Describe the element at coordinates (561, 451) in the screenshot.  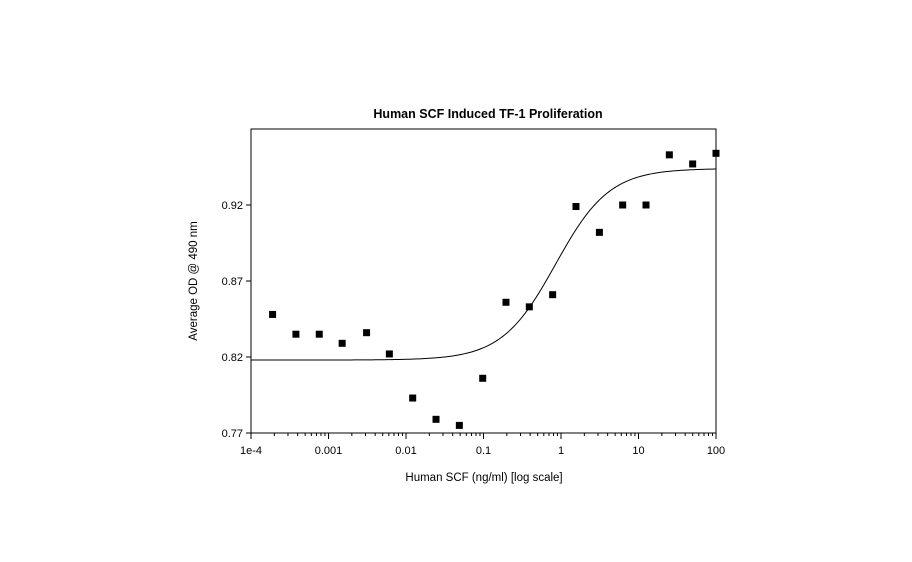
I see `x-tick-label: 1` at that location.